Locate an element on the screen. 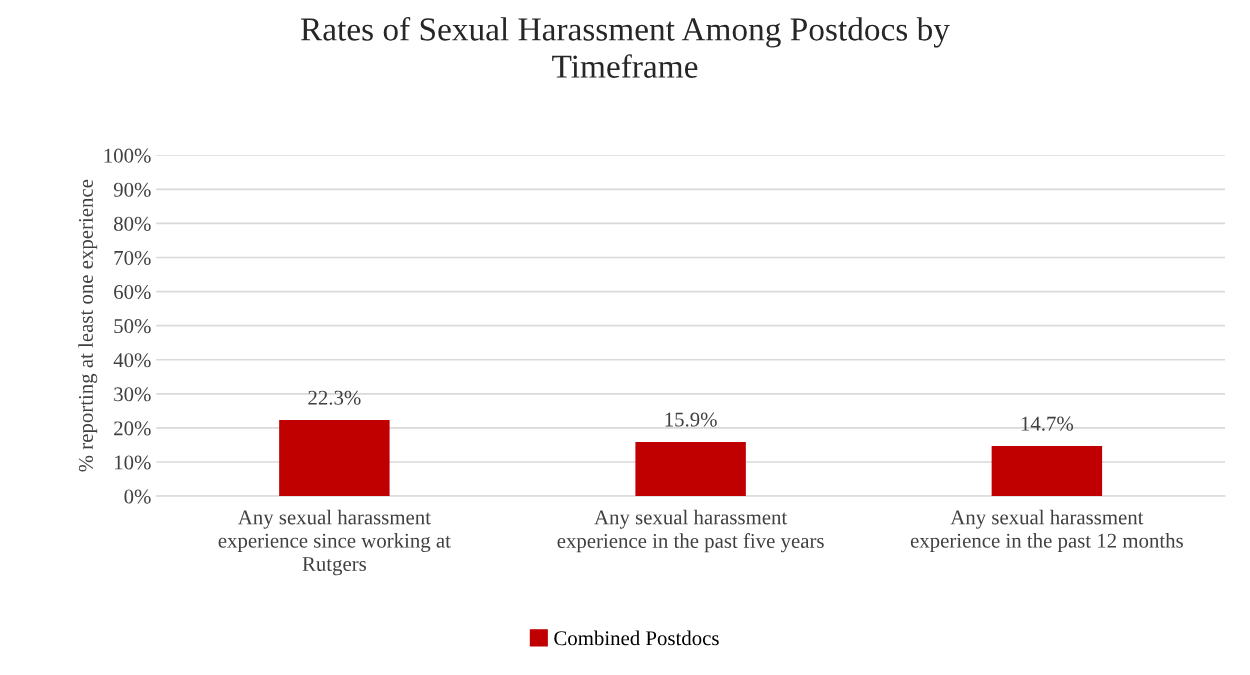 The height and width of the screenshot is (675, 1250). x-tick-label: Any sexual harassment experience since working at Rutgers is located at coordinates (334, 542).